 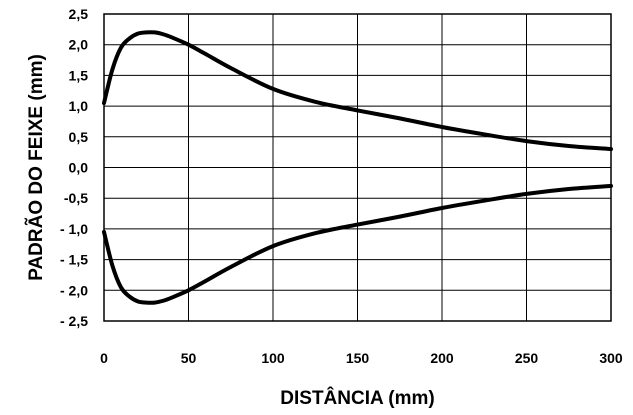 I want to click on y-axis-title: PADRÃO DO FEIXE (mm), so click(x=36, y=167).